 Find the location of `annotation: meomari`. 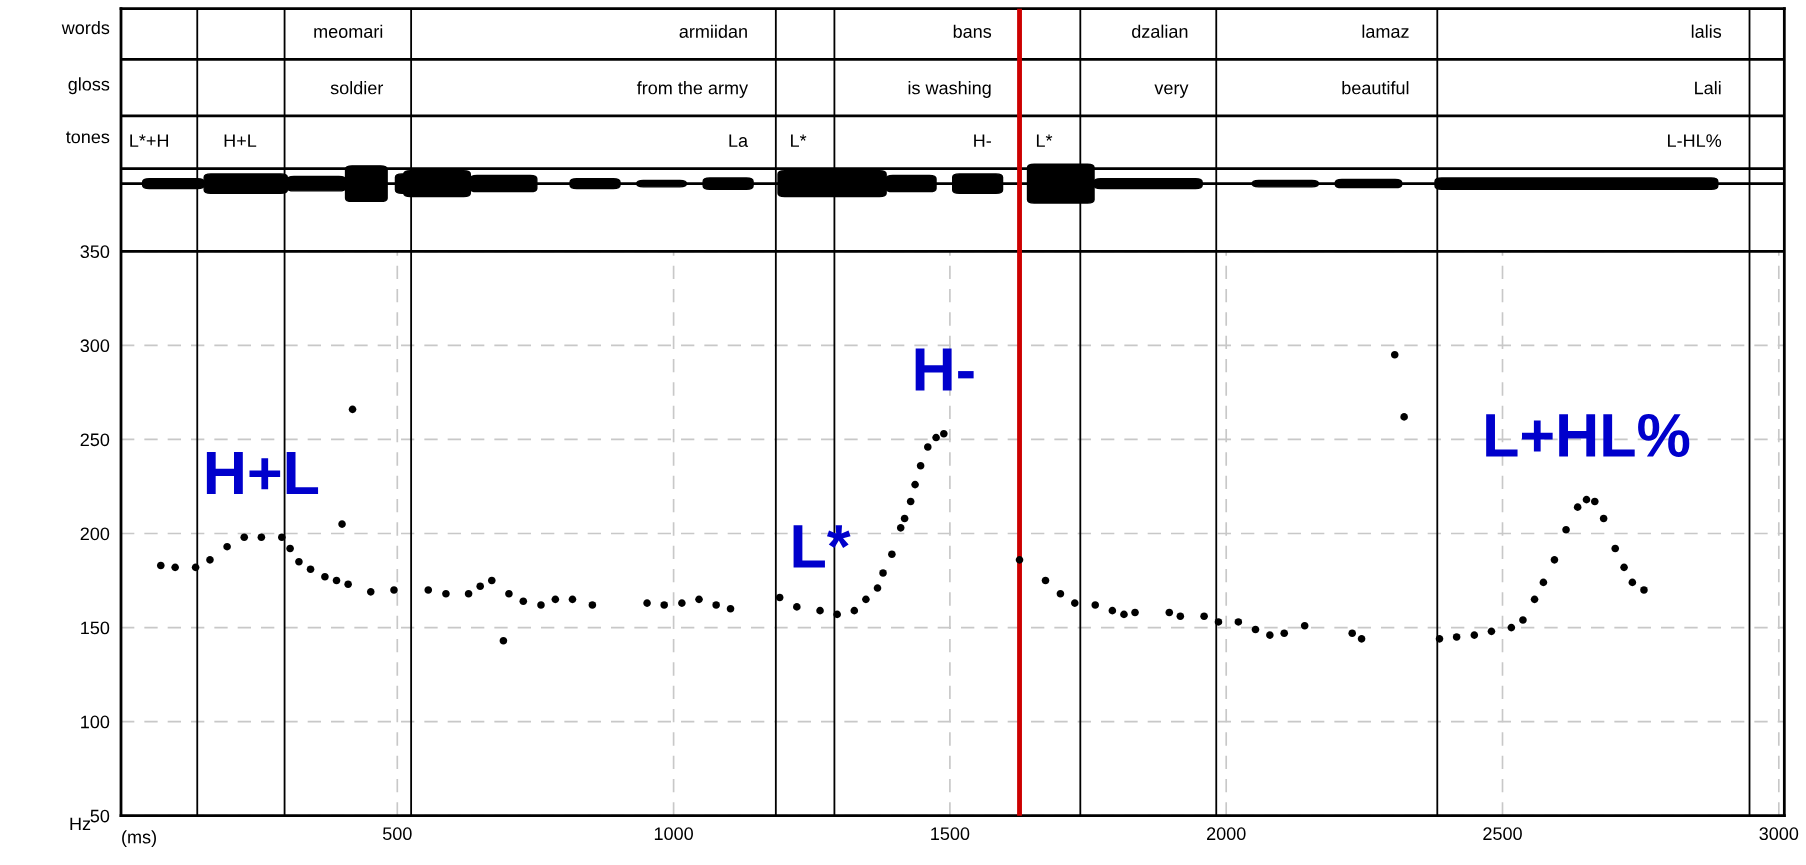

annotation: meomari is located at coordinates (348, 31).